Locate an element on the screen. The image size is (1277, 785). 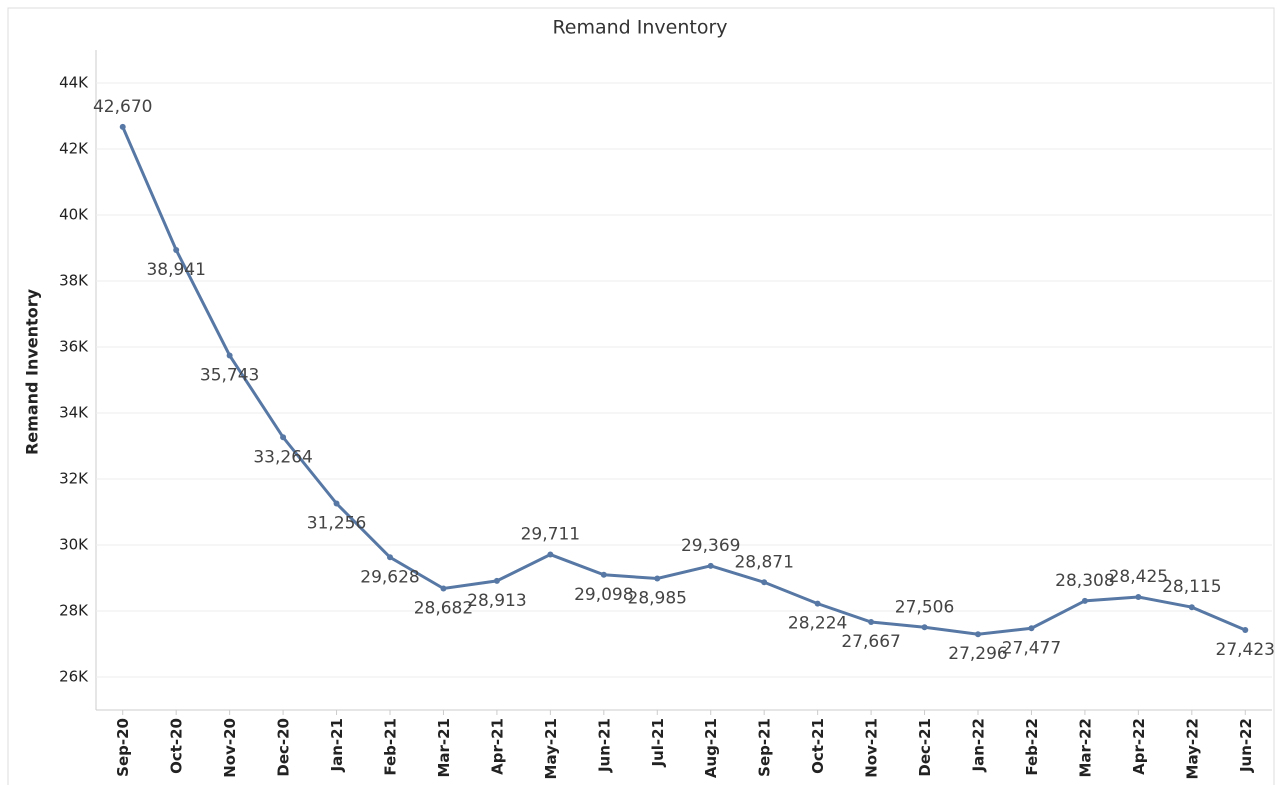
data-label: 27,506 is located at coordinates (924, 607).